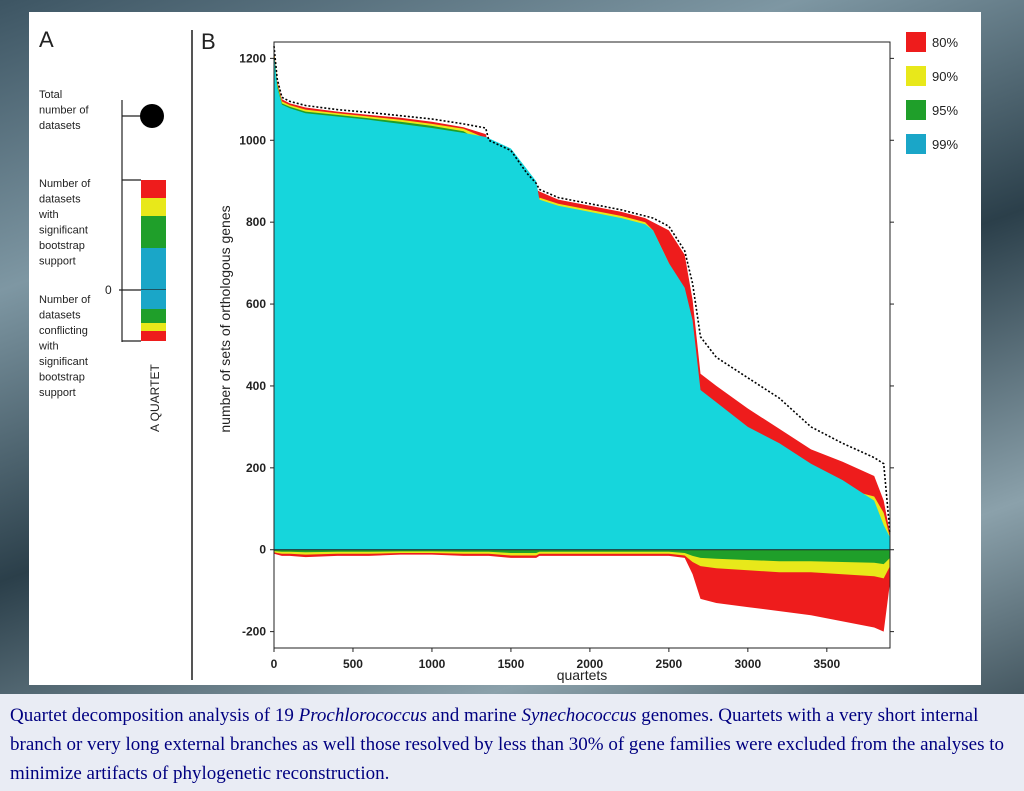 This screenshot has height=791, width=1024. Describe the element at coordinates (916, 42) in the screenshot. I see `legend-swatch-80pct` at that location.